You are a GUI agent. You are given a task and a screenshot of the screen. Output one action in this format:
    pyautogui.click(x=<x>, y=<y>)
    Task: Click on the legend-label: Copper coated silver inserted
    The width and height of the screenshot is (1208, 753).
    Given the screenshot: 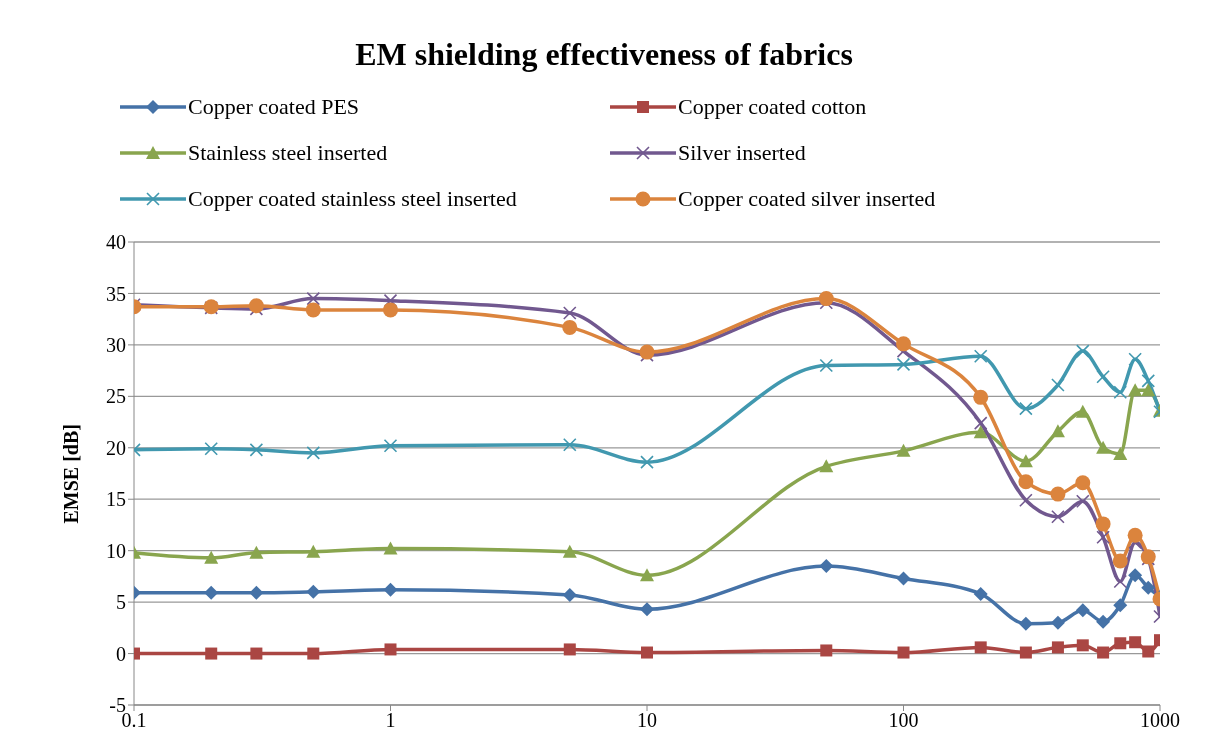 What is the action you would take?
    pyautogui.click(x=807, y=199)
    